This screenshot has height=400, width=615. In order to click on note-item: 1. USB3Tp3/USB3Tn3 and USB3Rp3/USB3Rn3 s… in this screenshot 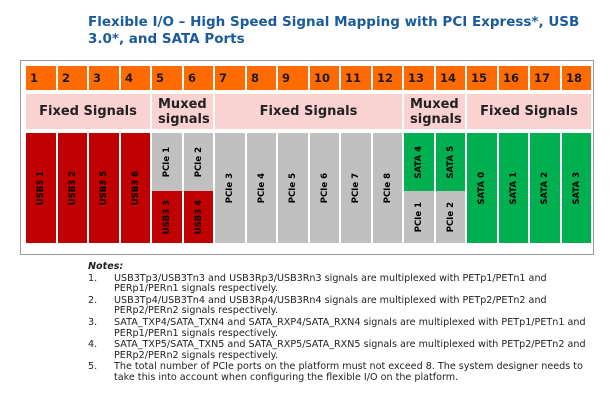, I will do `click(343, 283)`.